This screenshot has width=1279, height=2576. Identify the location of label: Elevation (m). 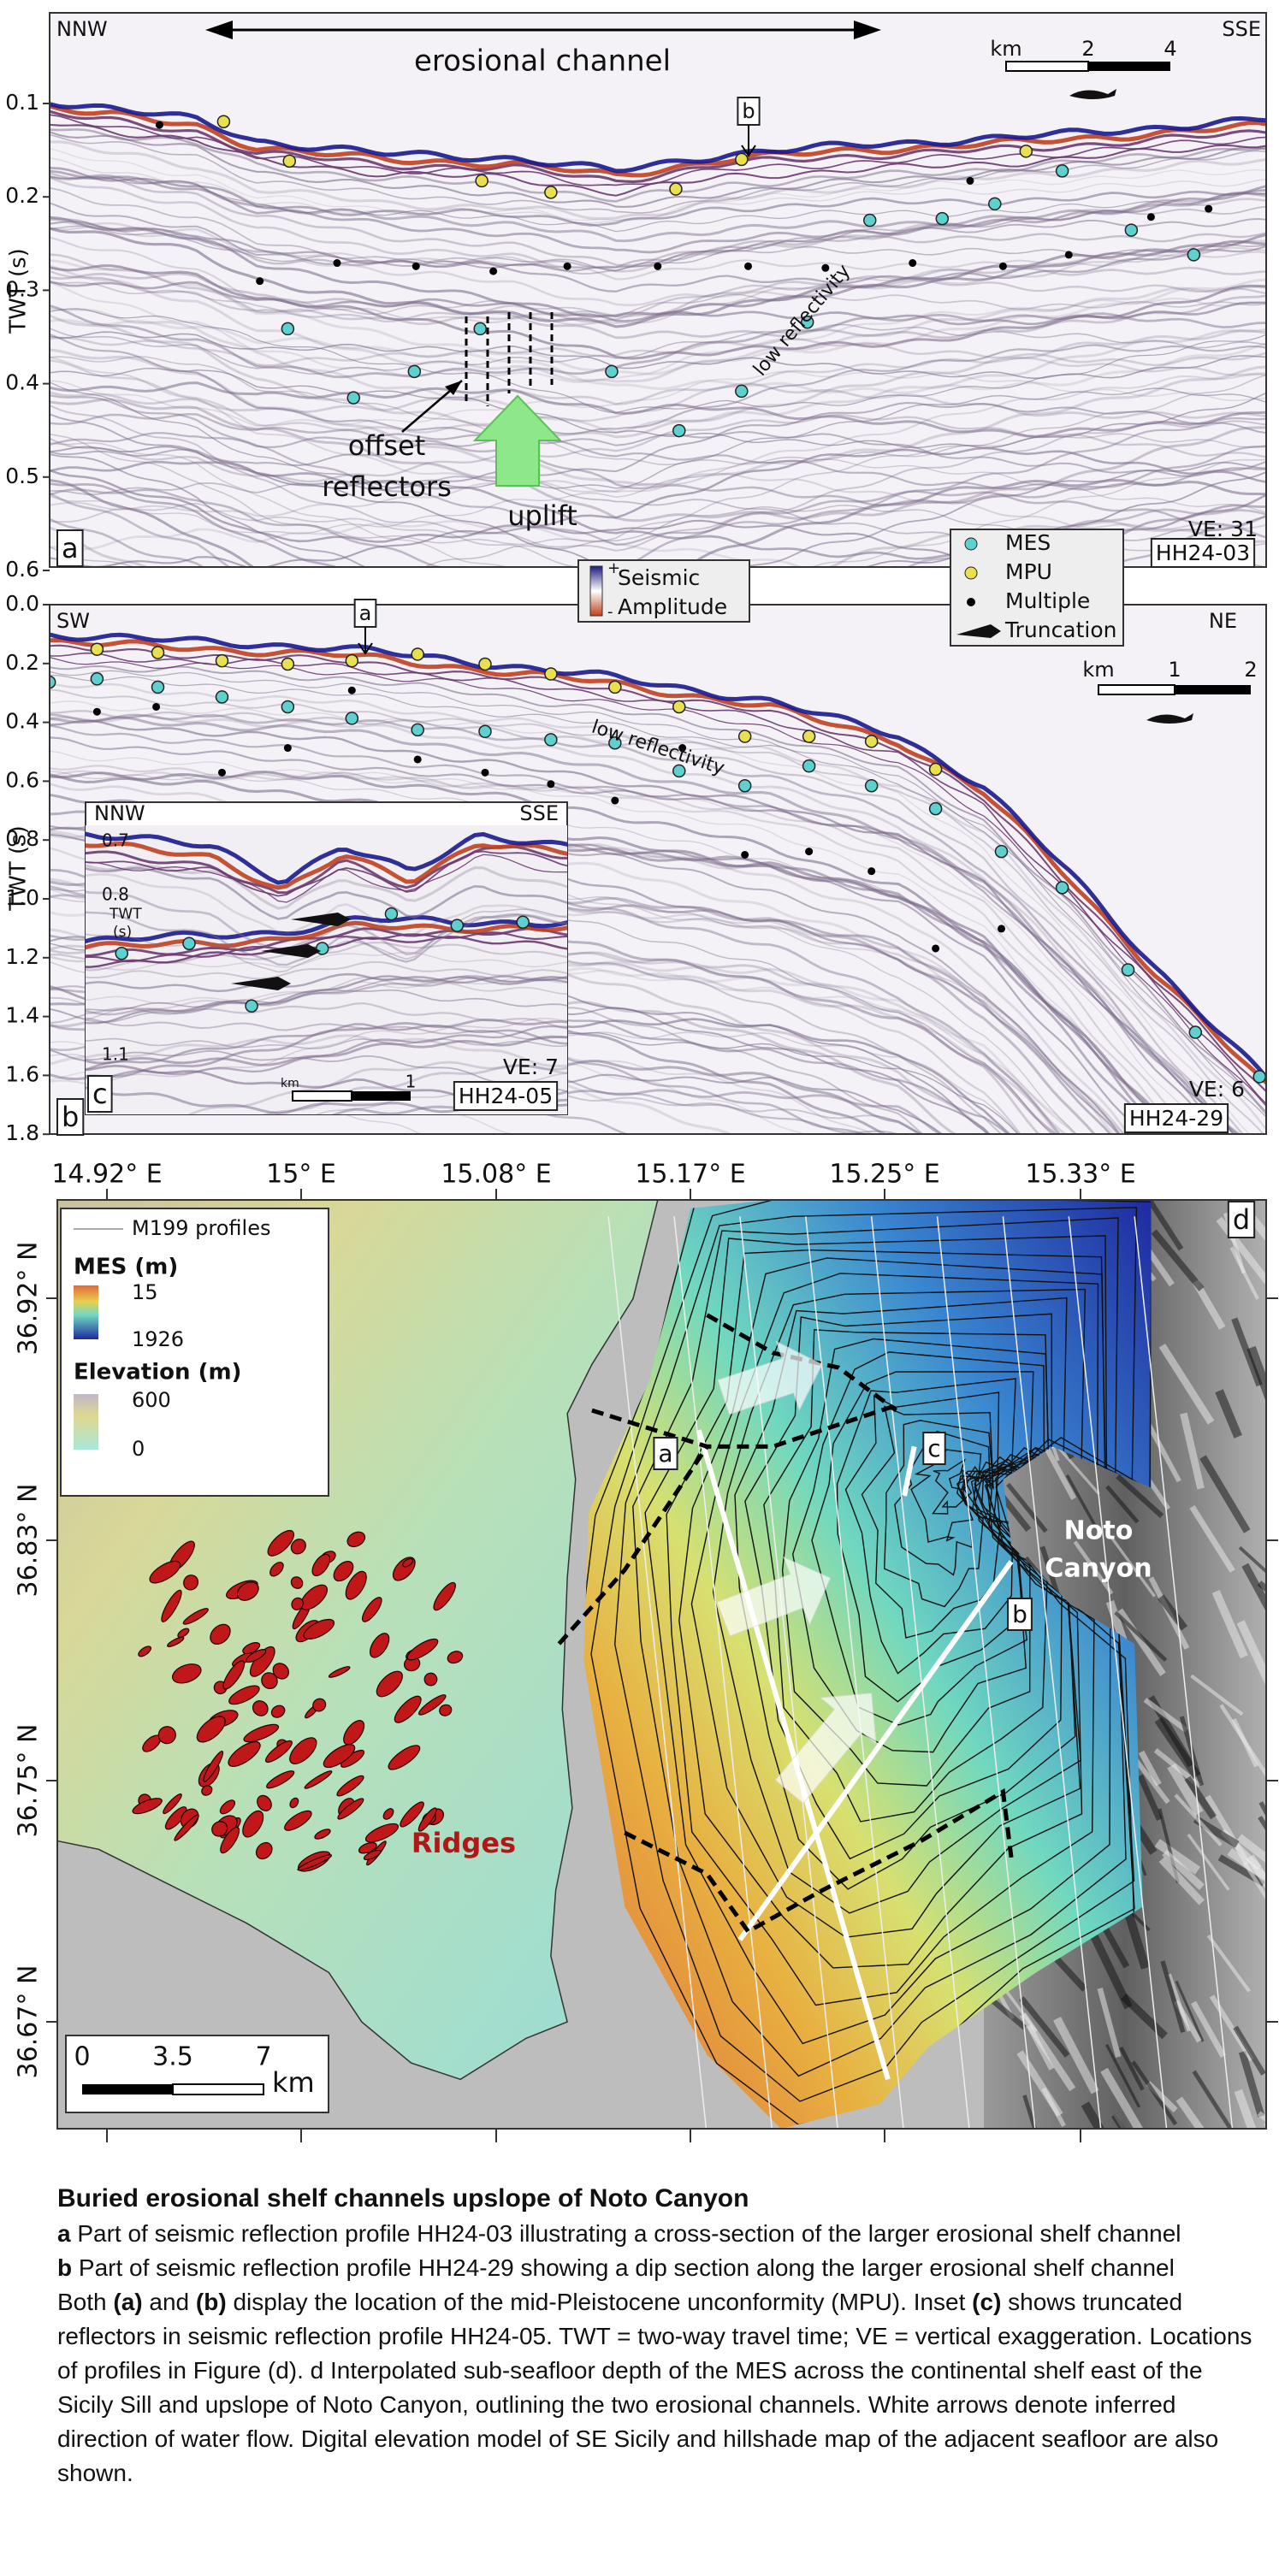
(157, 1372).